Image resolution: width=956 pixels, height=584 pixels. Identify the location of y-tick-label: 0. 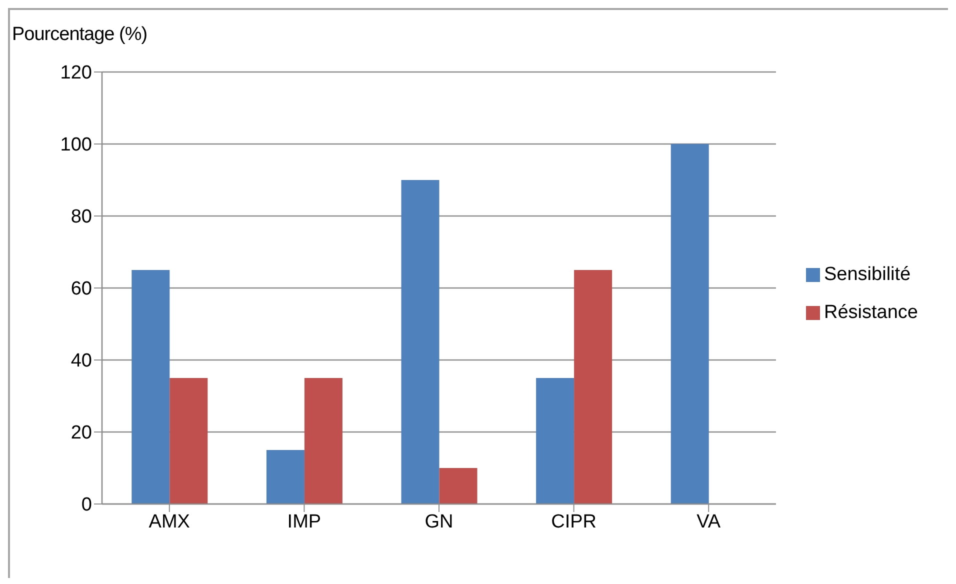
(86, 505).